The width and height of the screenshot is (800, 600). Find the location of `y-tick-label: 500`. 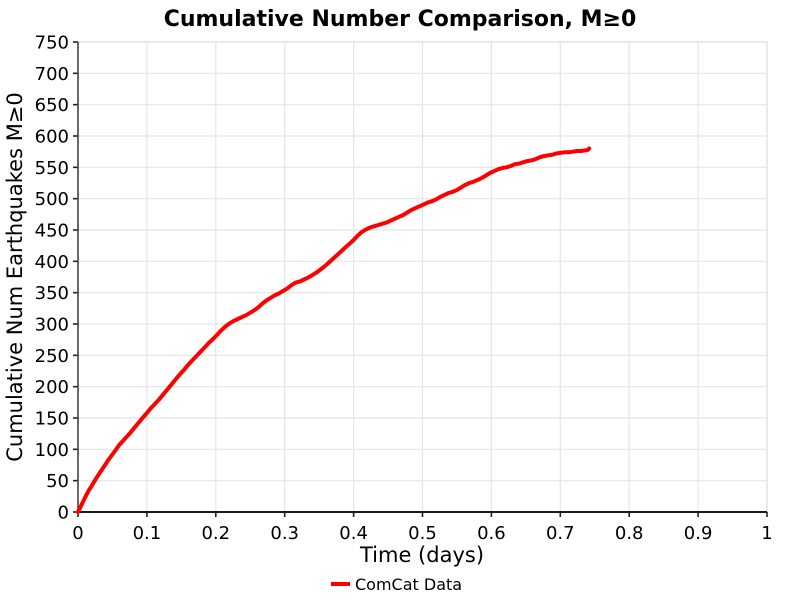

y-tick-label: 500 is located at coordinates (52, 199).